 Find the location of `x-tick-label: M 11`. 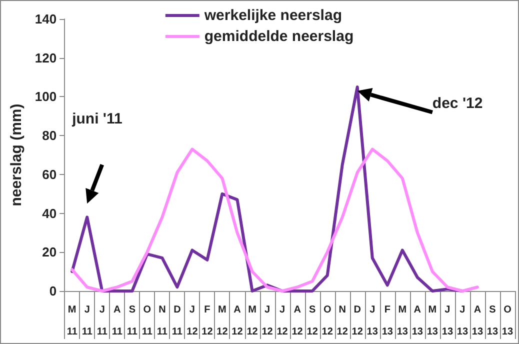

x-tick-label: M 11 is located at coordinates (72, 321).